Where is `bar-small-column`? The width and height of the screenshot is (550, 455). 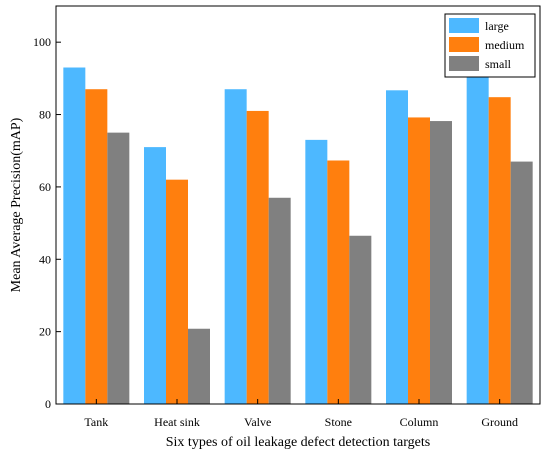 bar-small-column is located at coordinates (441, 263).